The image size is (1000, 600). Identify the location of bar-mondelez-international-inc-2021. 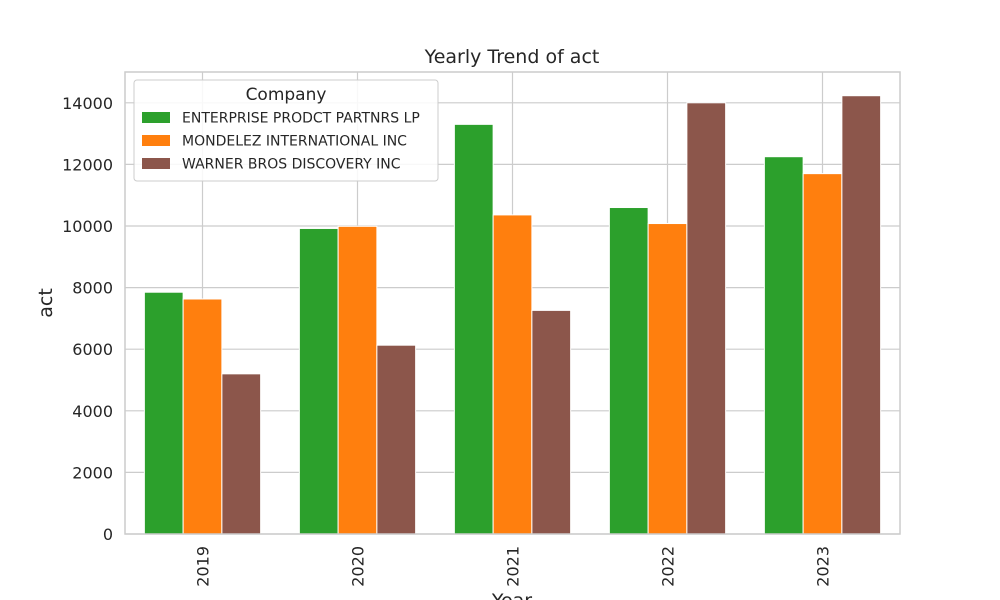
(512, 374).